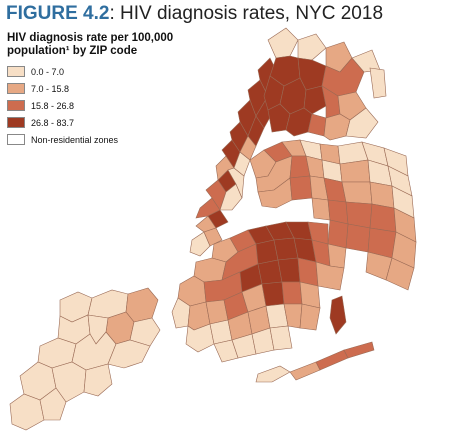 The width and height of the screenshot is (474, 437). Describe the element at coordinates (90, 38) in the screenshot. I see `legend-title-line1: HIV diagnosis rate per 100,000` at that location.